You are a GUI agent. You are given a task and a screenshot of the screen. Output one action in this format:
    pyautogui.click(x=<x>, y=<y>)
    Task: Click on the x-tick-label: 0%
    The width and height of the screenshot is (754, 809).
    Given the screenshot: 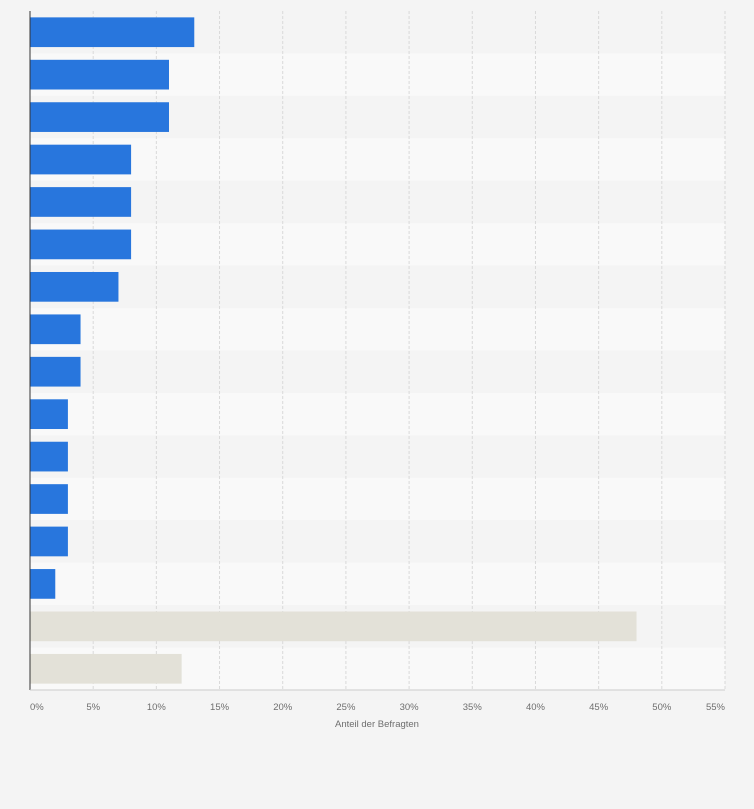 What is the action you would take?
    pyautogui.click(x=37, y=707)
    